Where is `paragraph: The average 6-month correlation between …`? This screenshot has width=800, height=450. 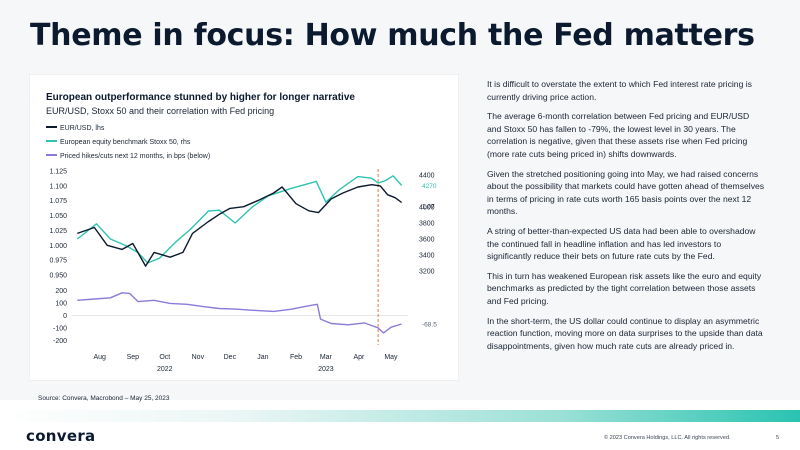 paragraph: The average 6-month correlation between … is located at coordinates (618, 135).